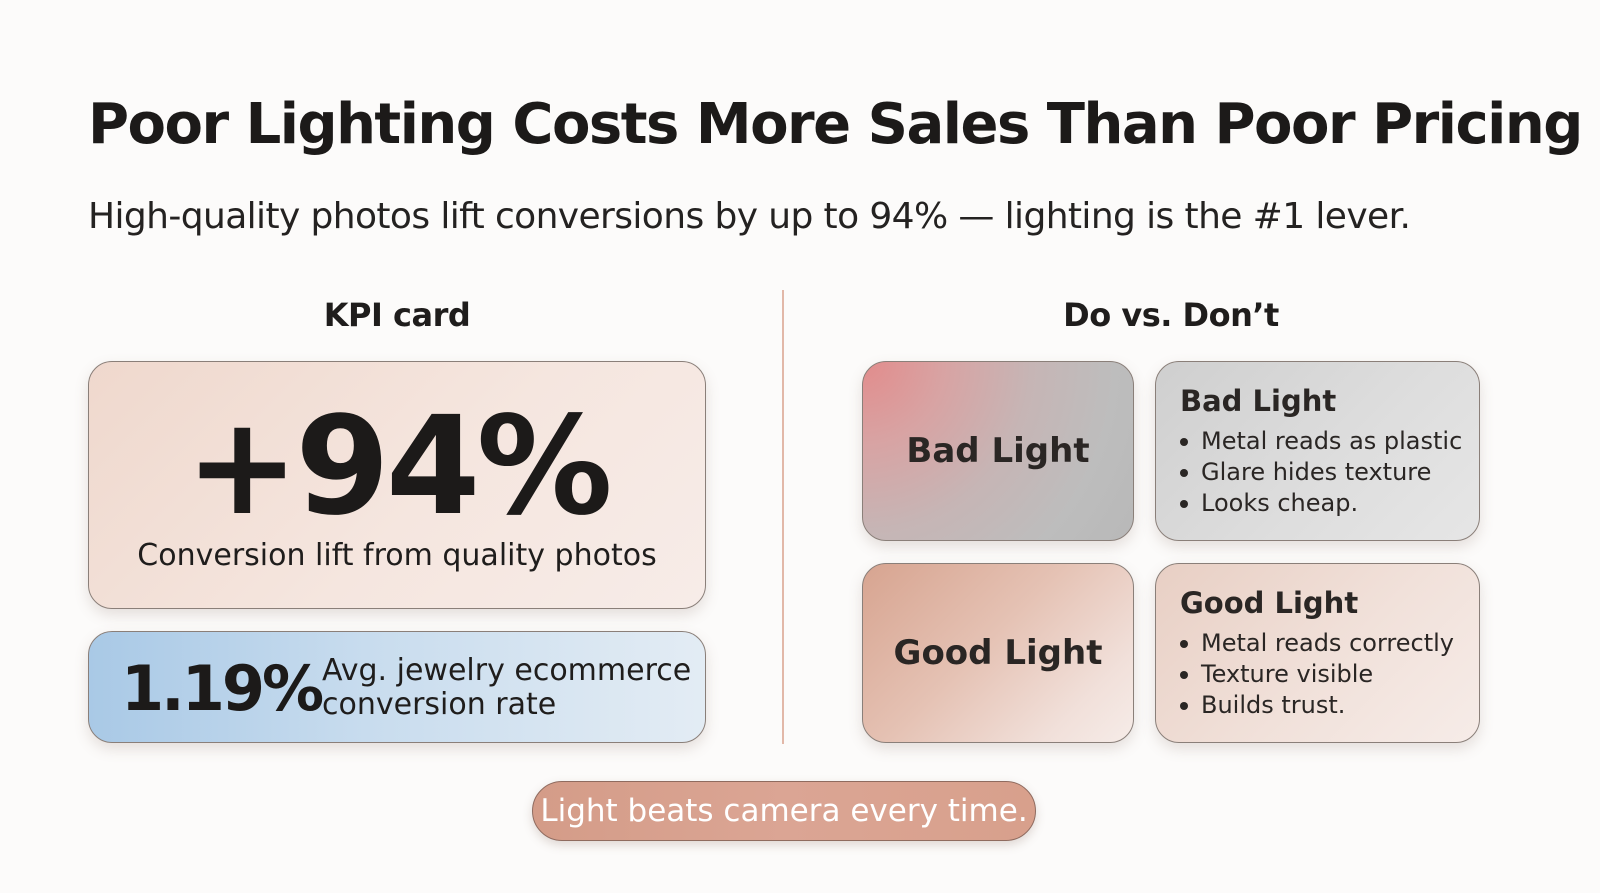  I want to click on good-light-tile: Good Light, so click(998, 653).